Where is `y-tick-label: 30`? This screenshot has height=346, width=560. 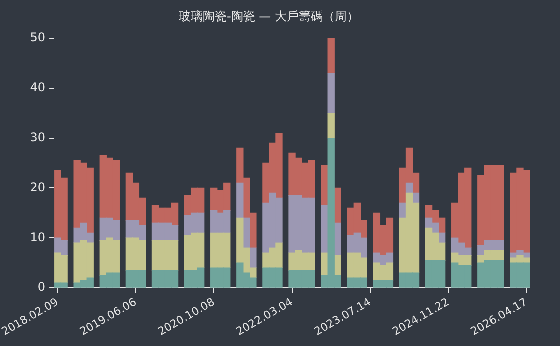 y-tick-label: 30 is located at coordinates (38, 137).